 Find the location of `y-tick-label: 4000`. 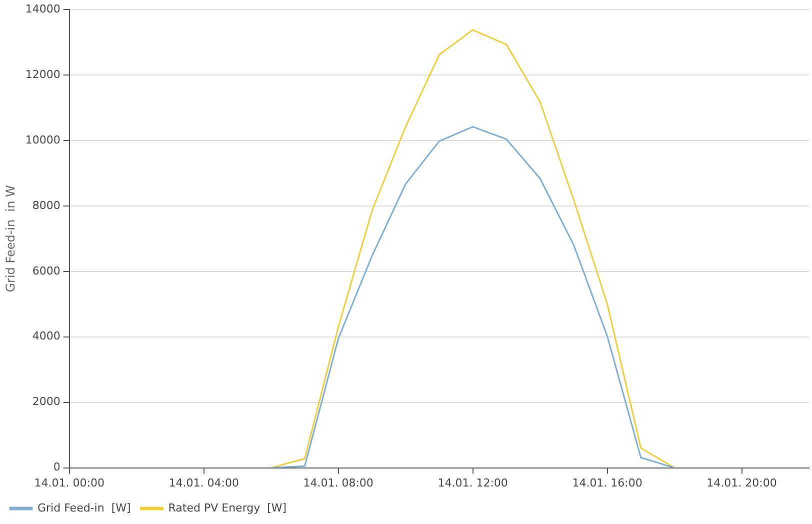

y-tick-label: 4000 is located at coordinates (46, 336).